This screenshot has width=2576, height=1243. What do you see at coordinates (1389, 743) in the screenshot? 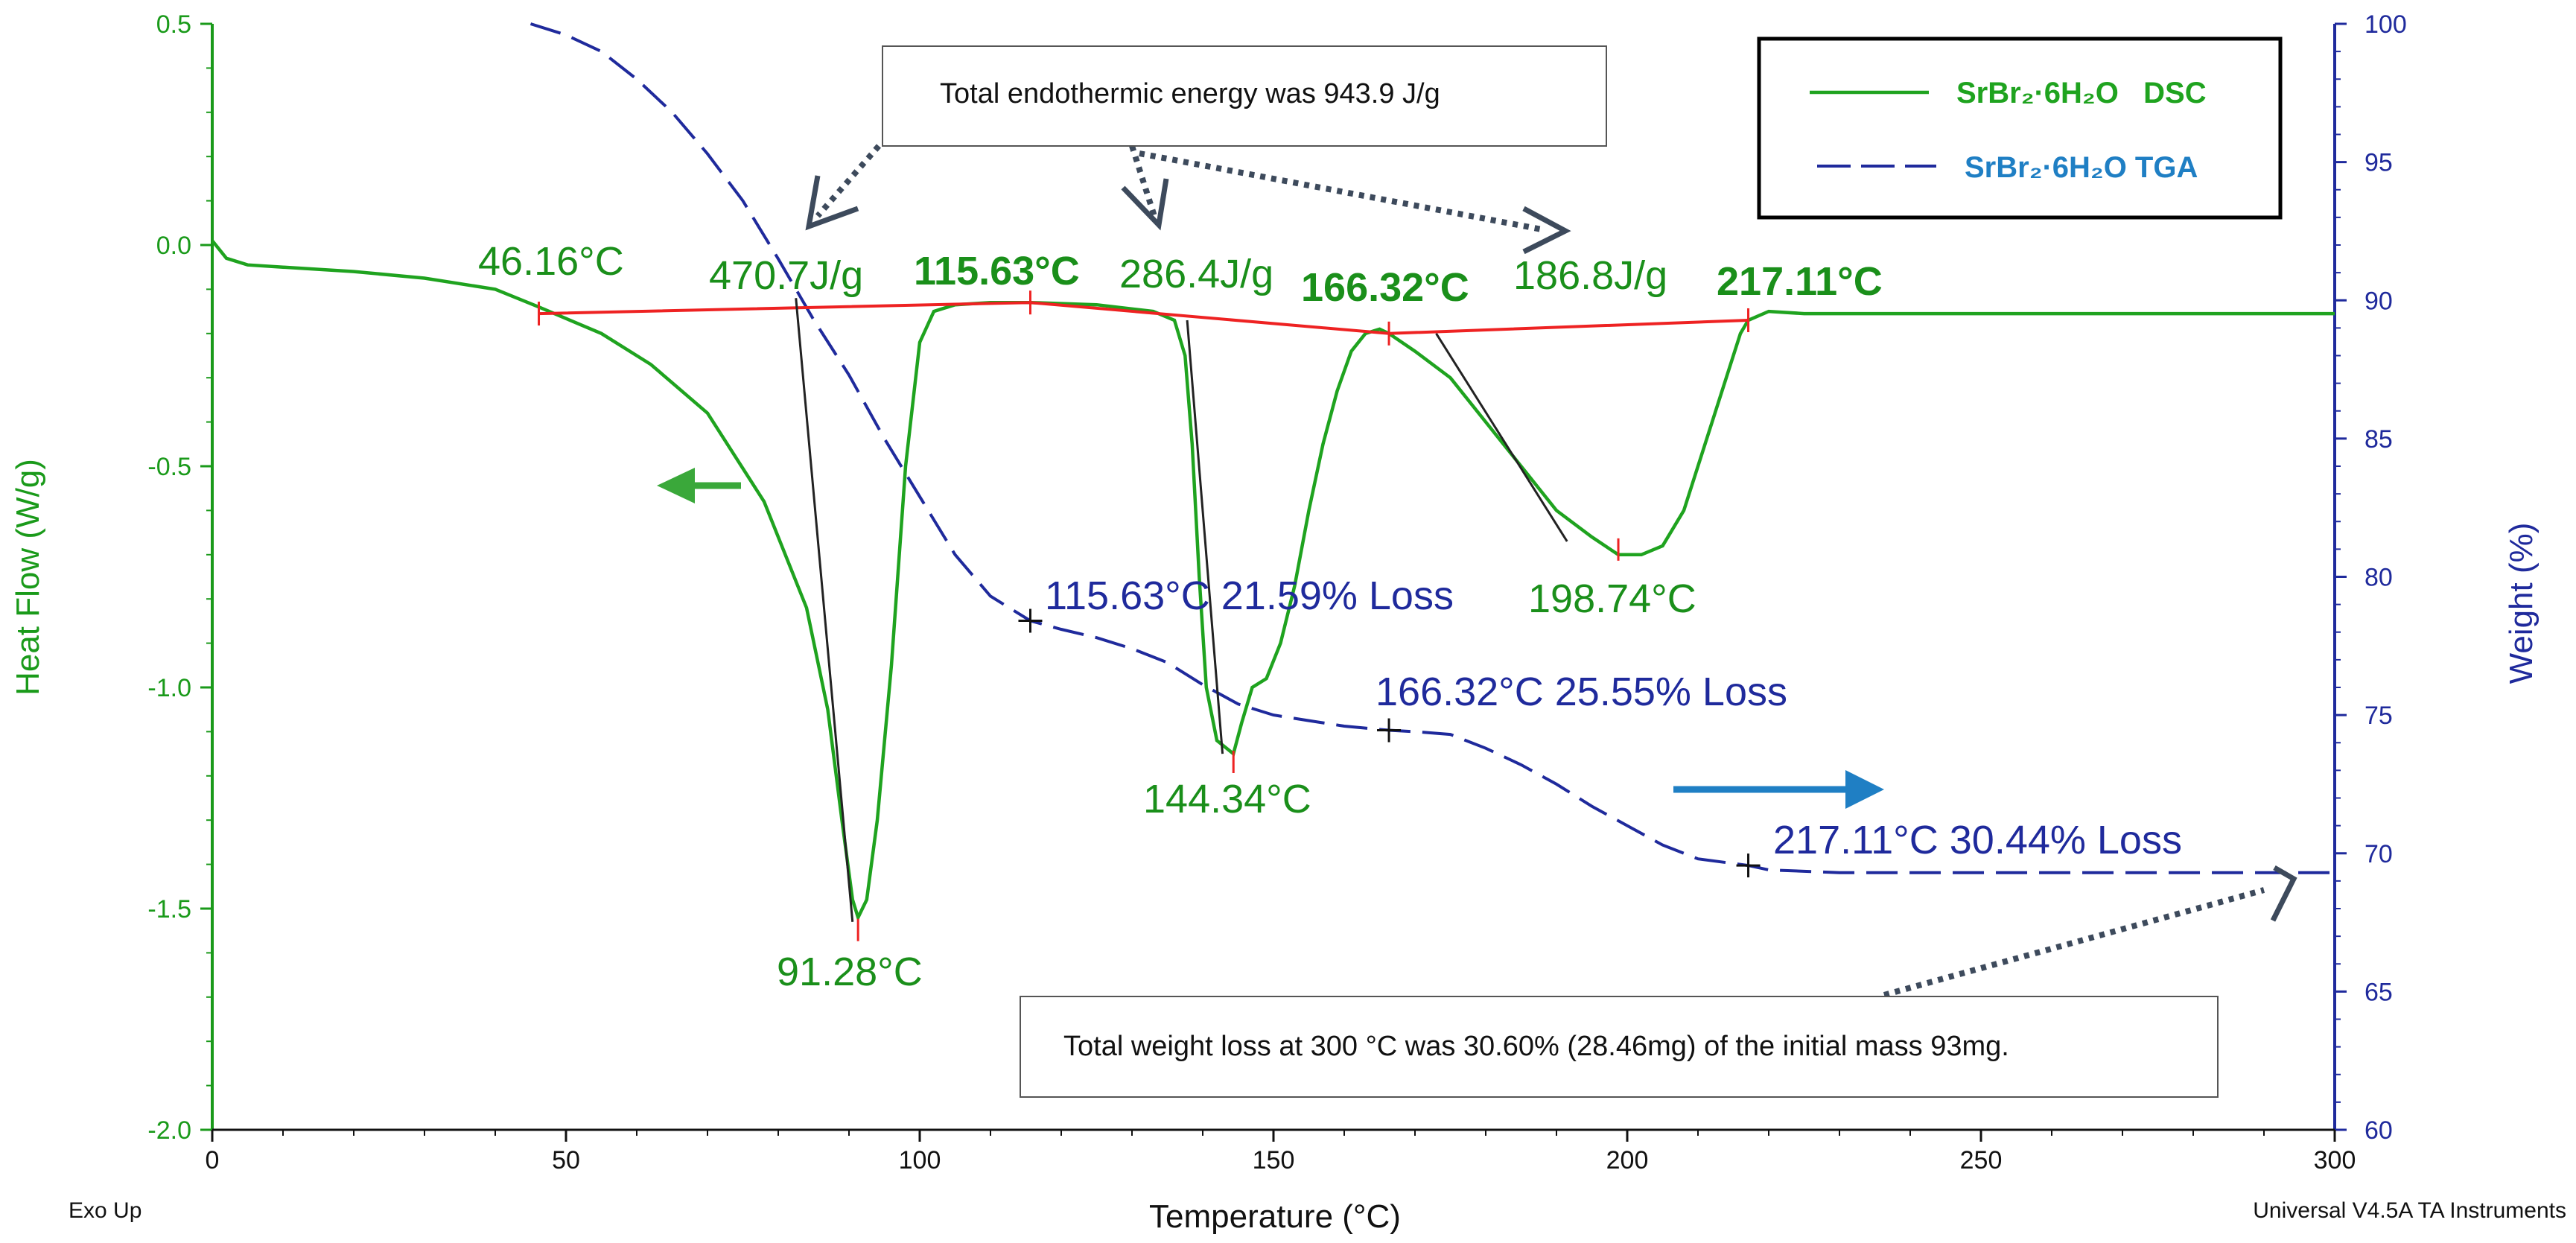
I see `tga-markers` at bounding box center [1389, 743].